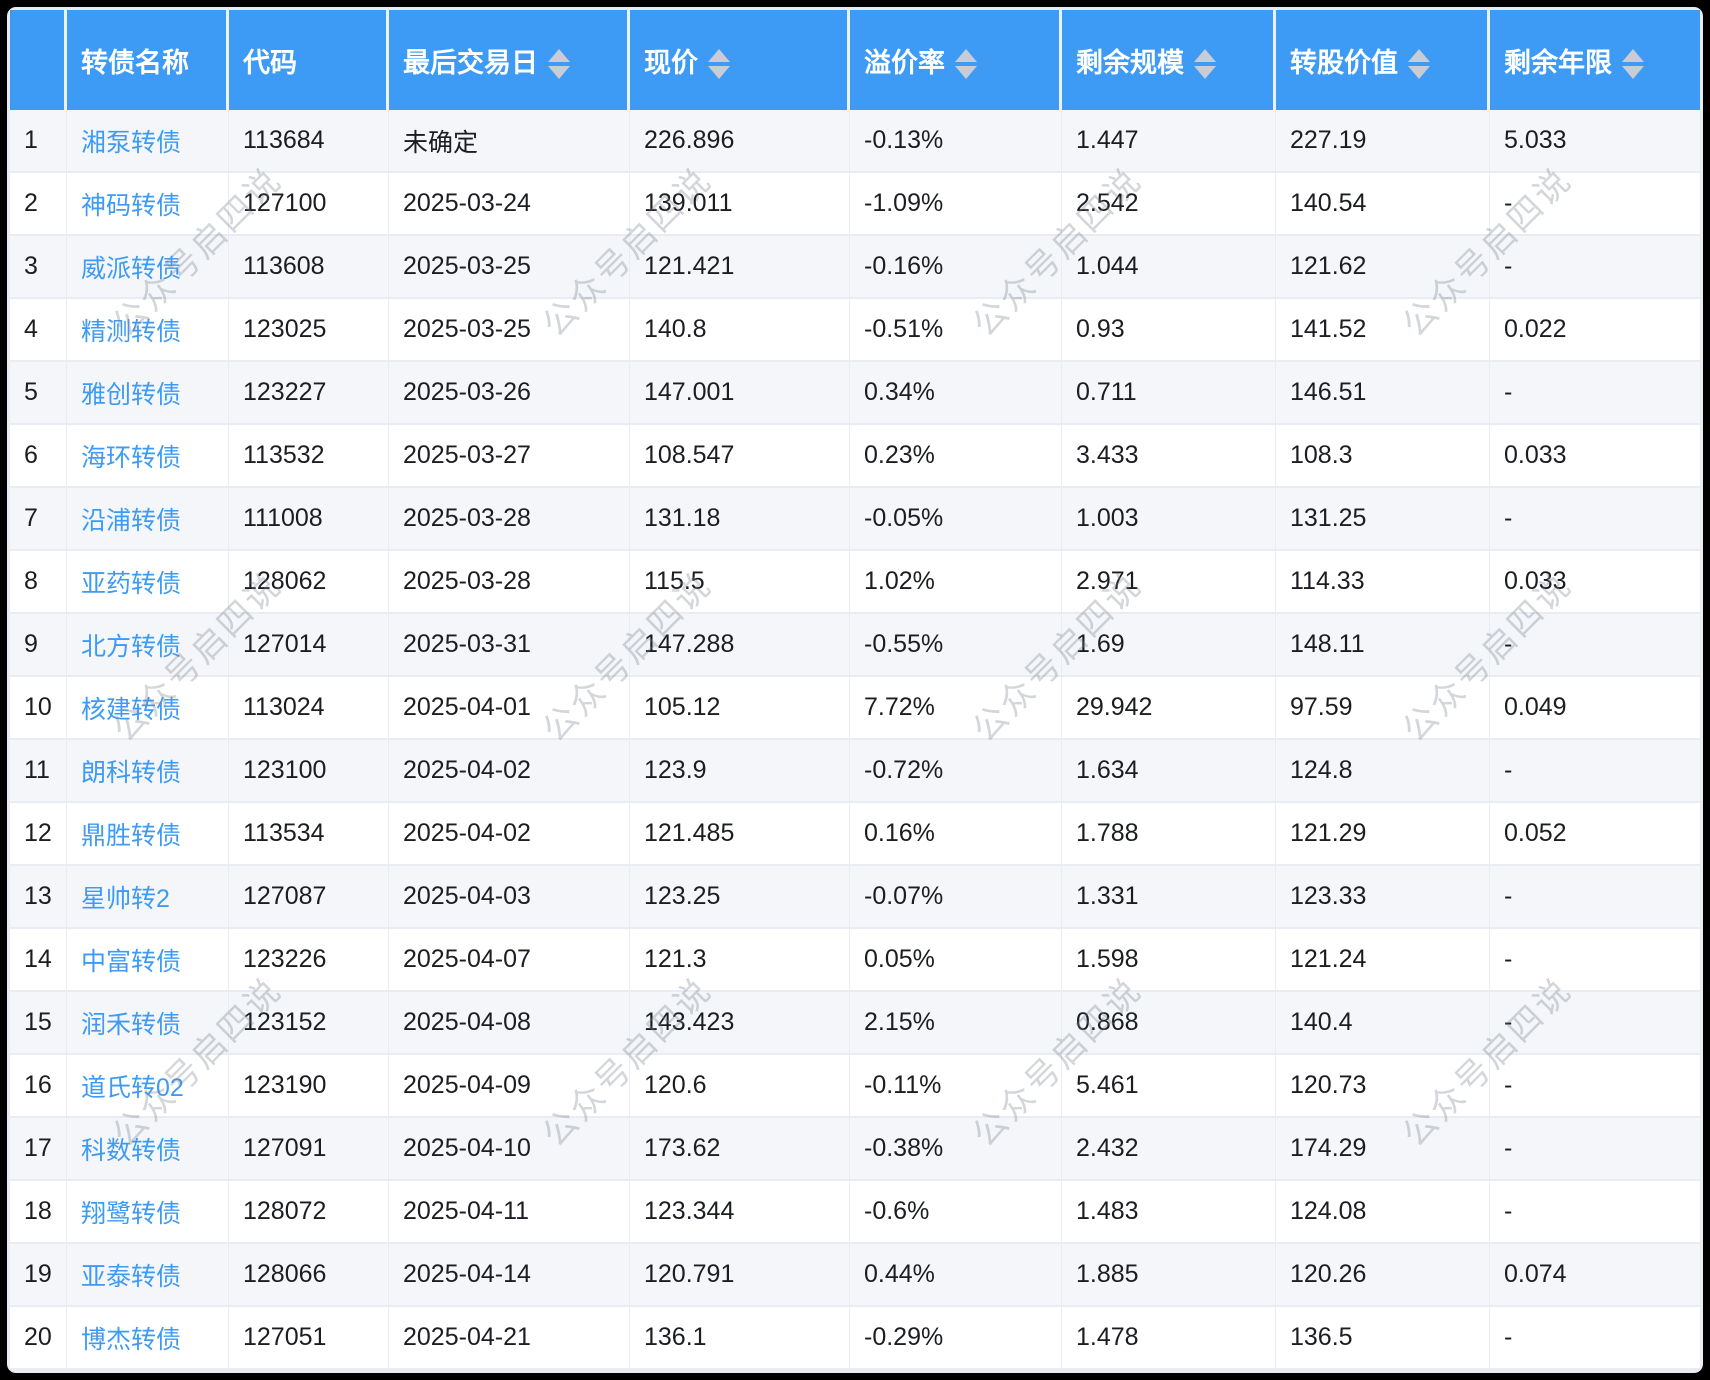 The height and width of the screenshot is (1380, 1710). I want to click on column-header-premium-rate: 溢价率, so click(956, 60).